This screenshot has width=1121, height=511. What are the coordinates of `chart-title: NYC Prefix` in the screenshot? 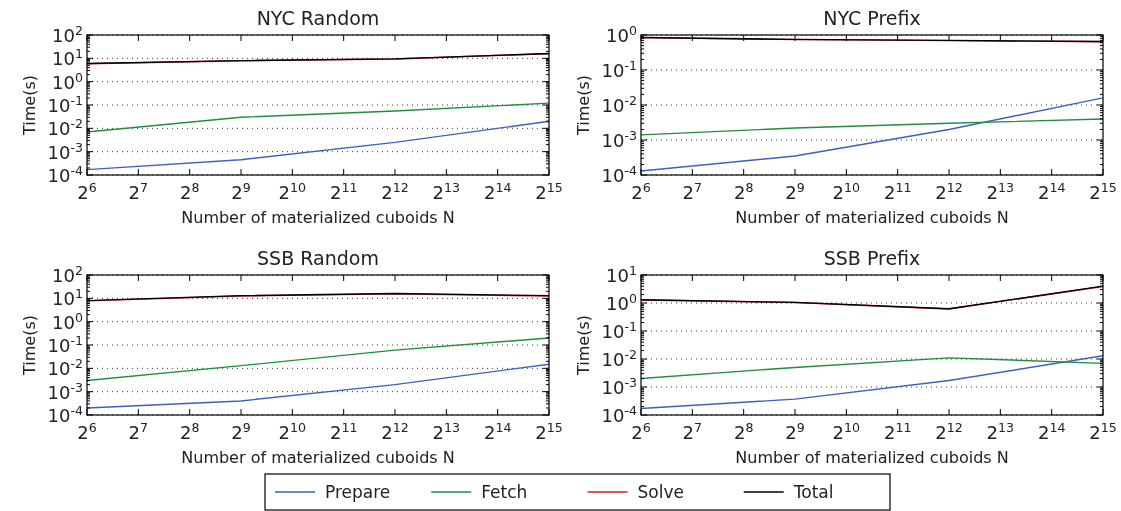 It's located at (872, 18).